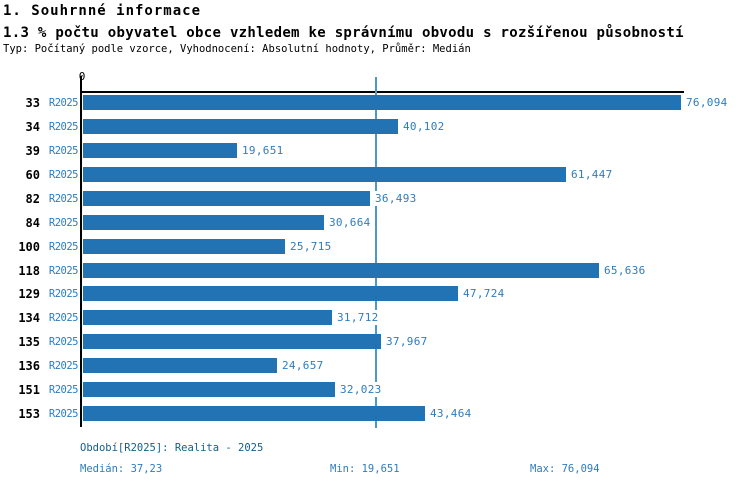 The height and width of the screenshot is (488, 750). I want to click on row-category-label: 134, so click(29, 318).